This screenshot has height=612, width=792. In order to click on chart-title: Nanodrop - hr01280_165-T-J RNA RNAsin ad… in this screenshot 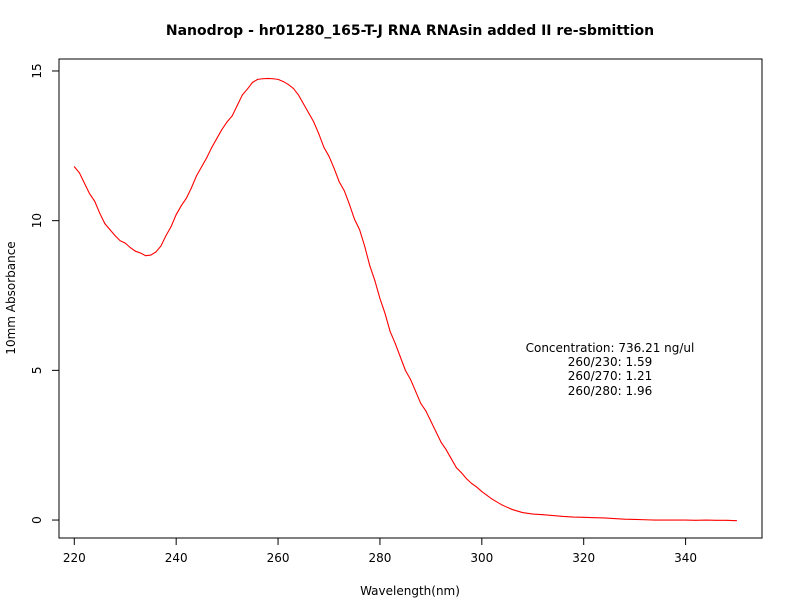, I will do `click(410, 31)`.